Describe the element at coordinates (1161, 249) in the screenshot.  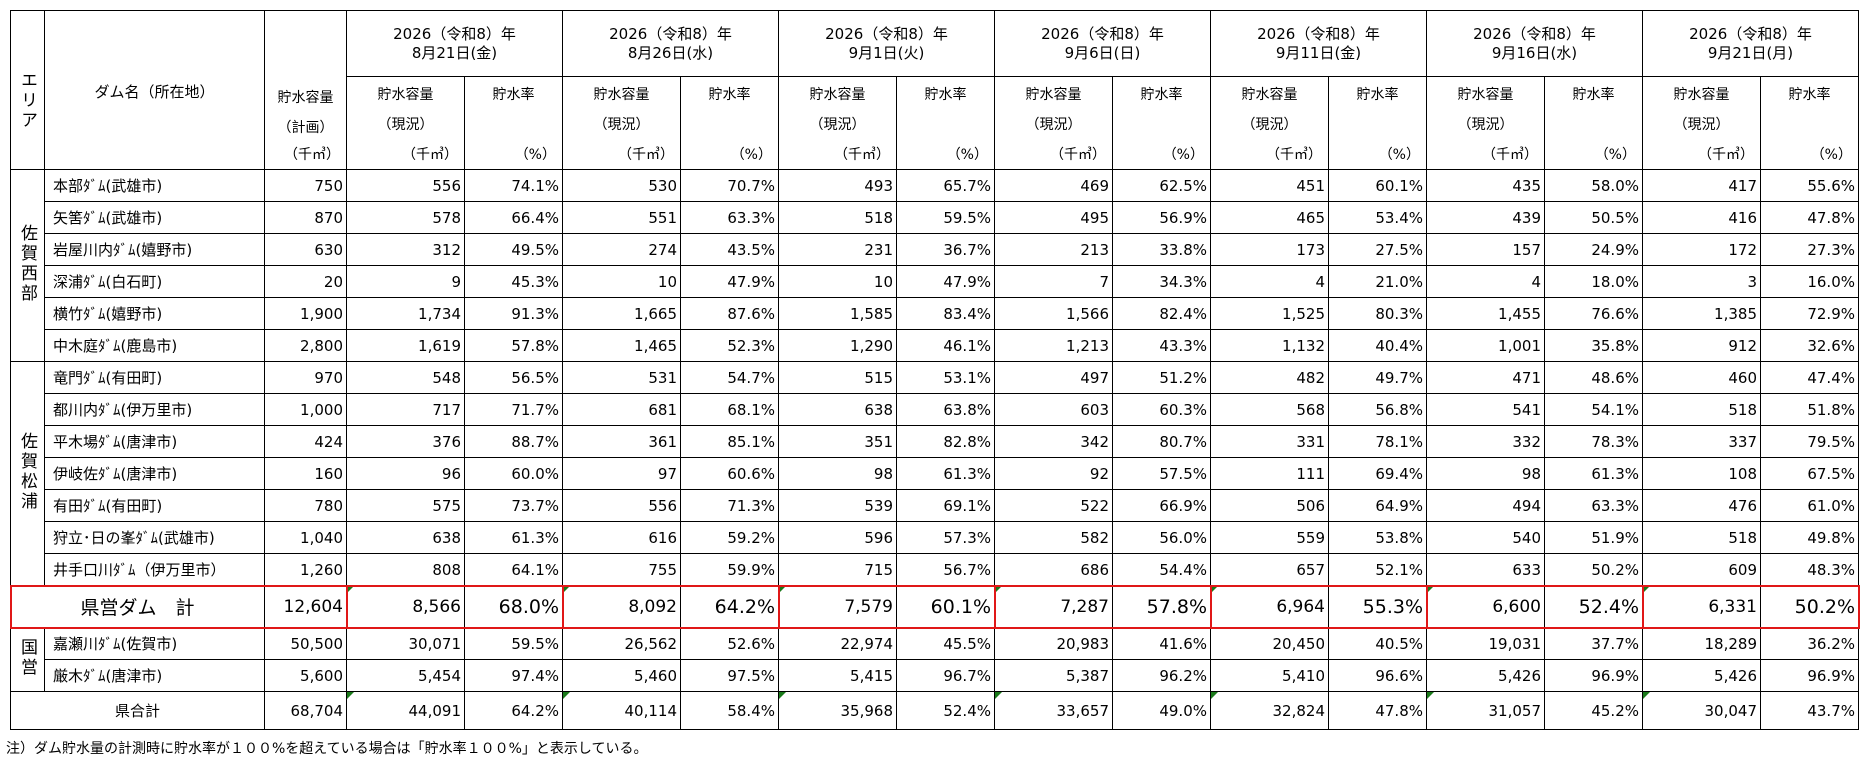
I see `storage-rate: 33.8%` at that location.